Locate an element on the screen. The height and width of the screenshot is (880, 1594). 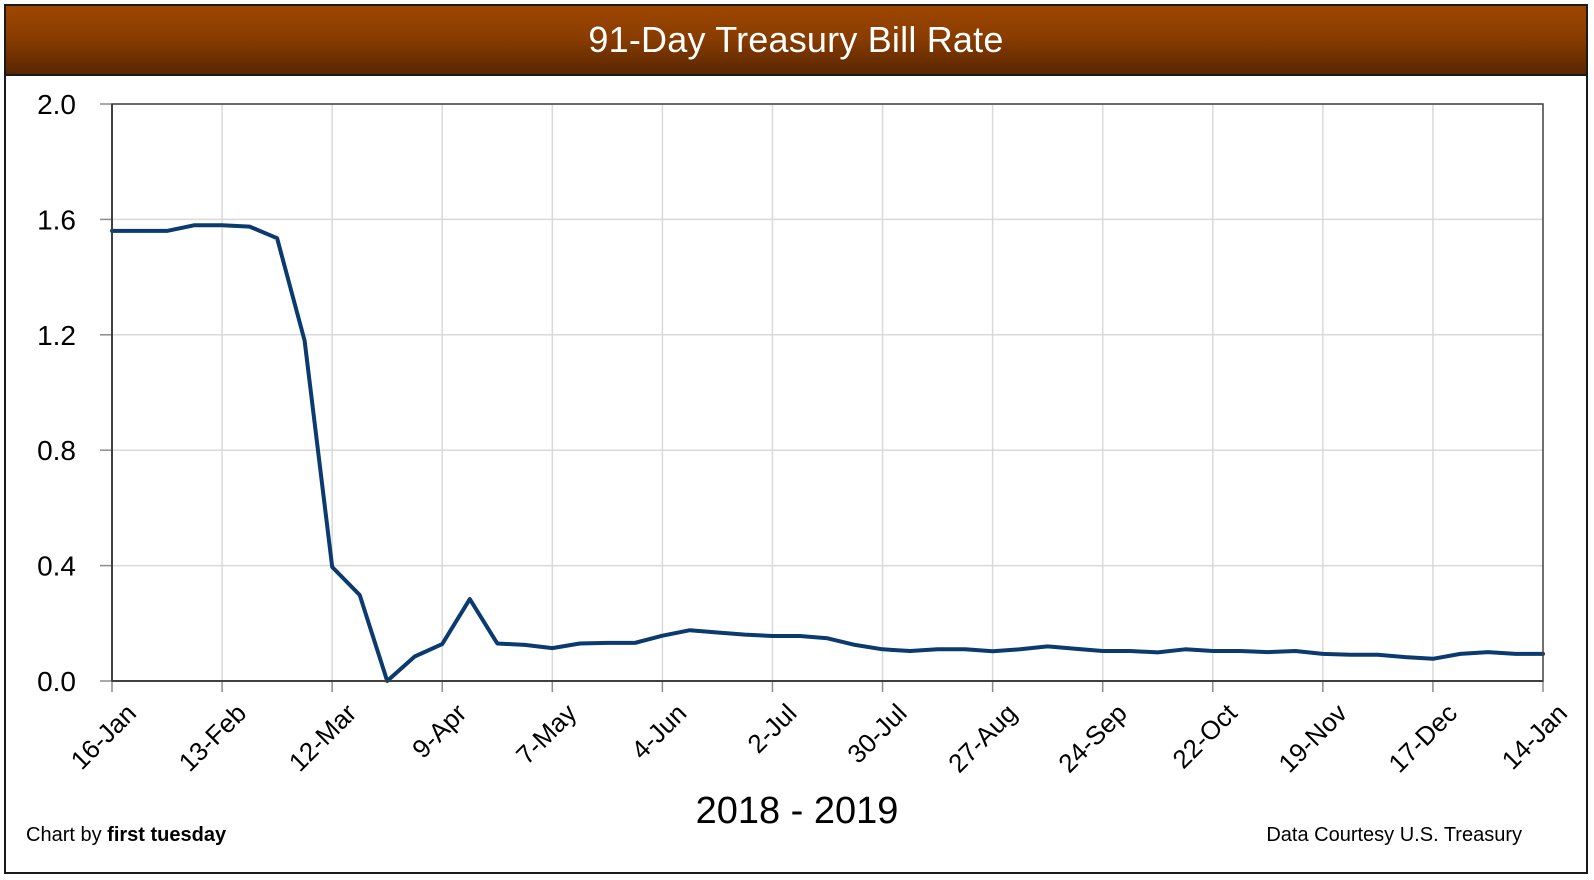
x-tick-label: 13-Feb is located at coordinates (212, 737).